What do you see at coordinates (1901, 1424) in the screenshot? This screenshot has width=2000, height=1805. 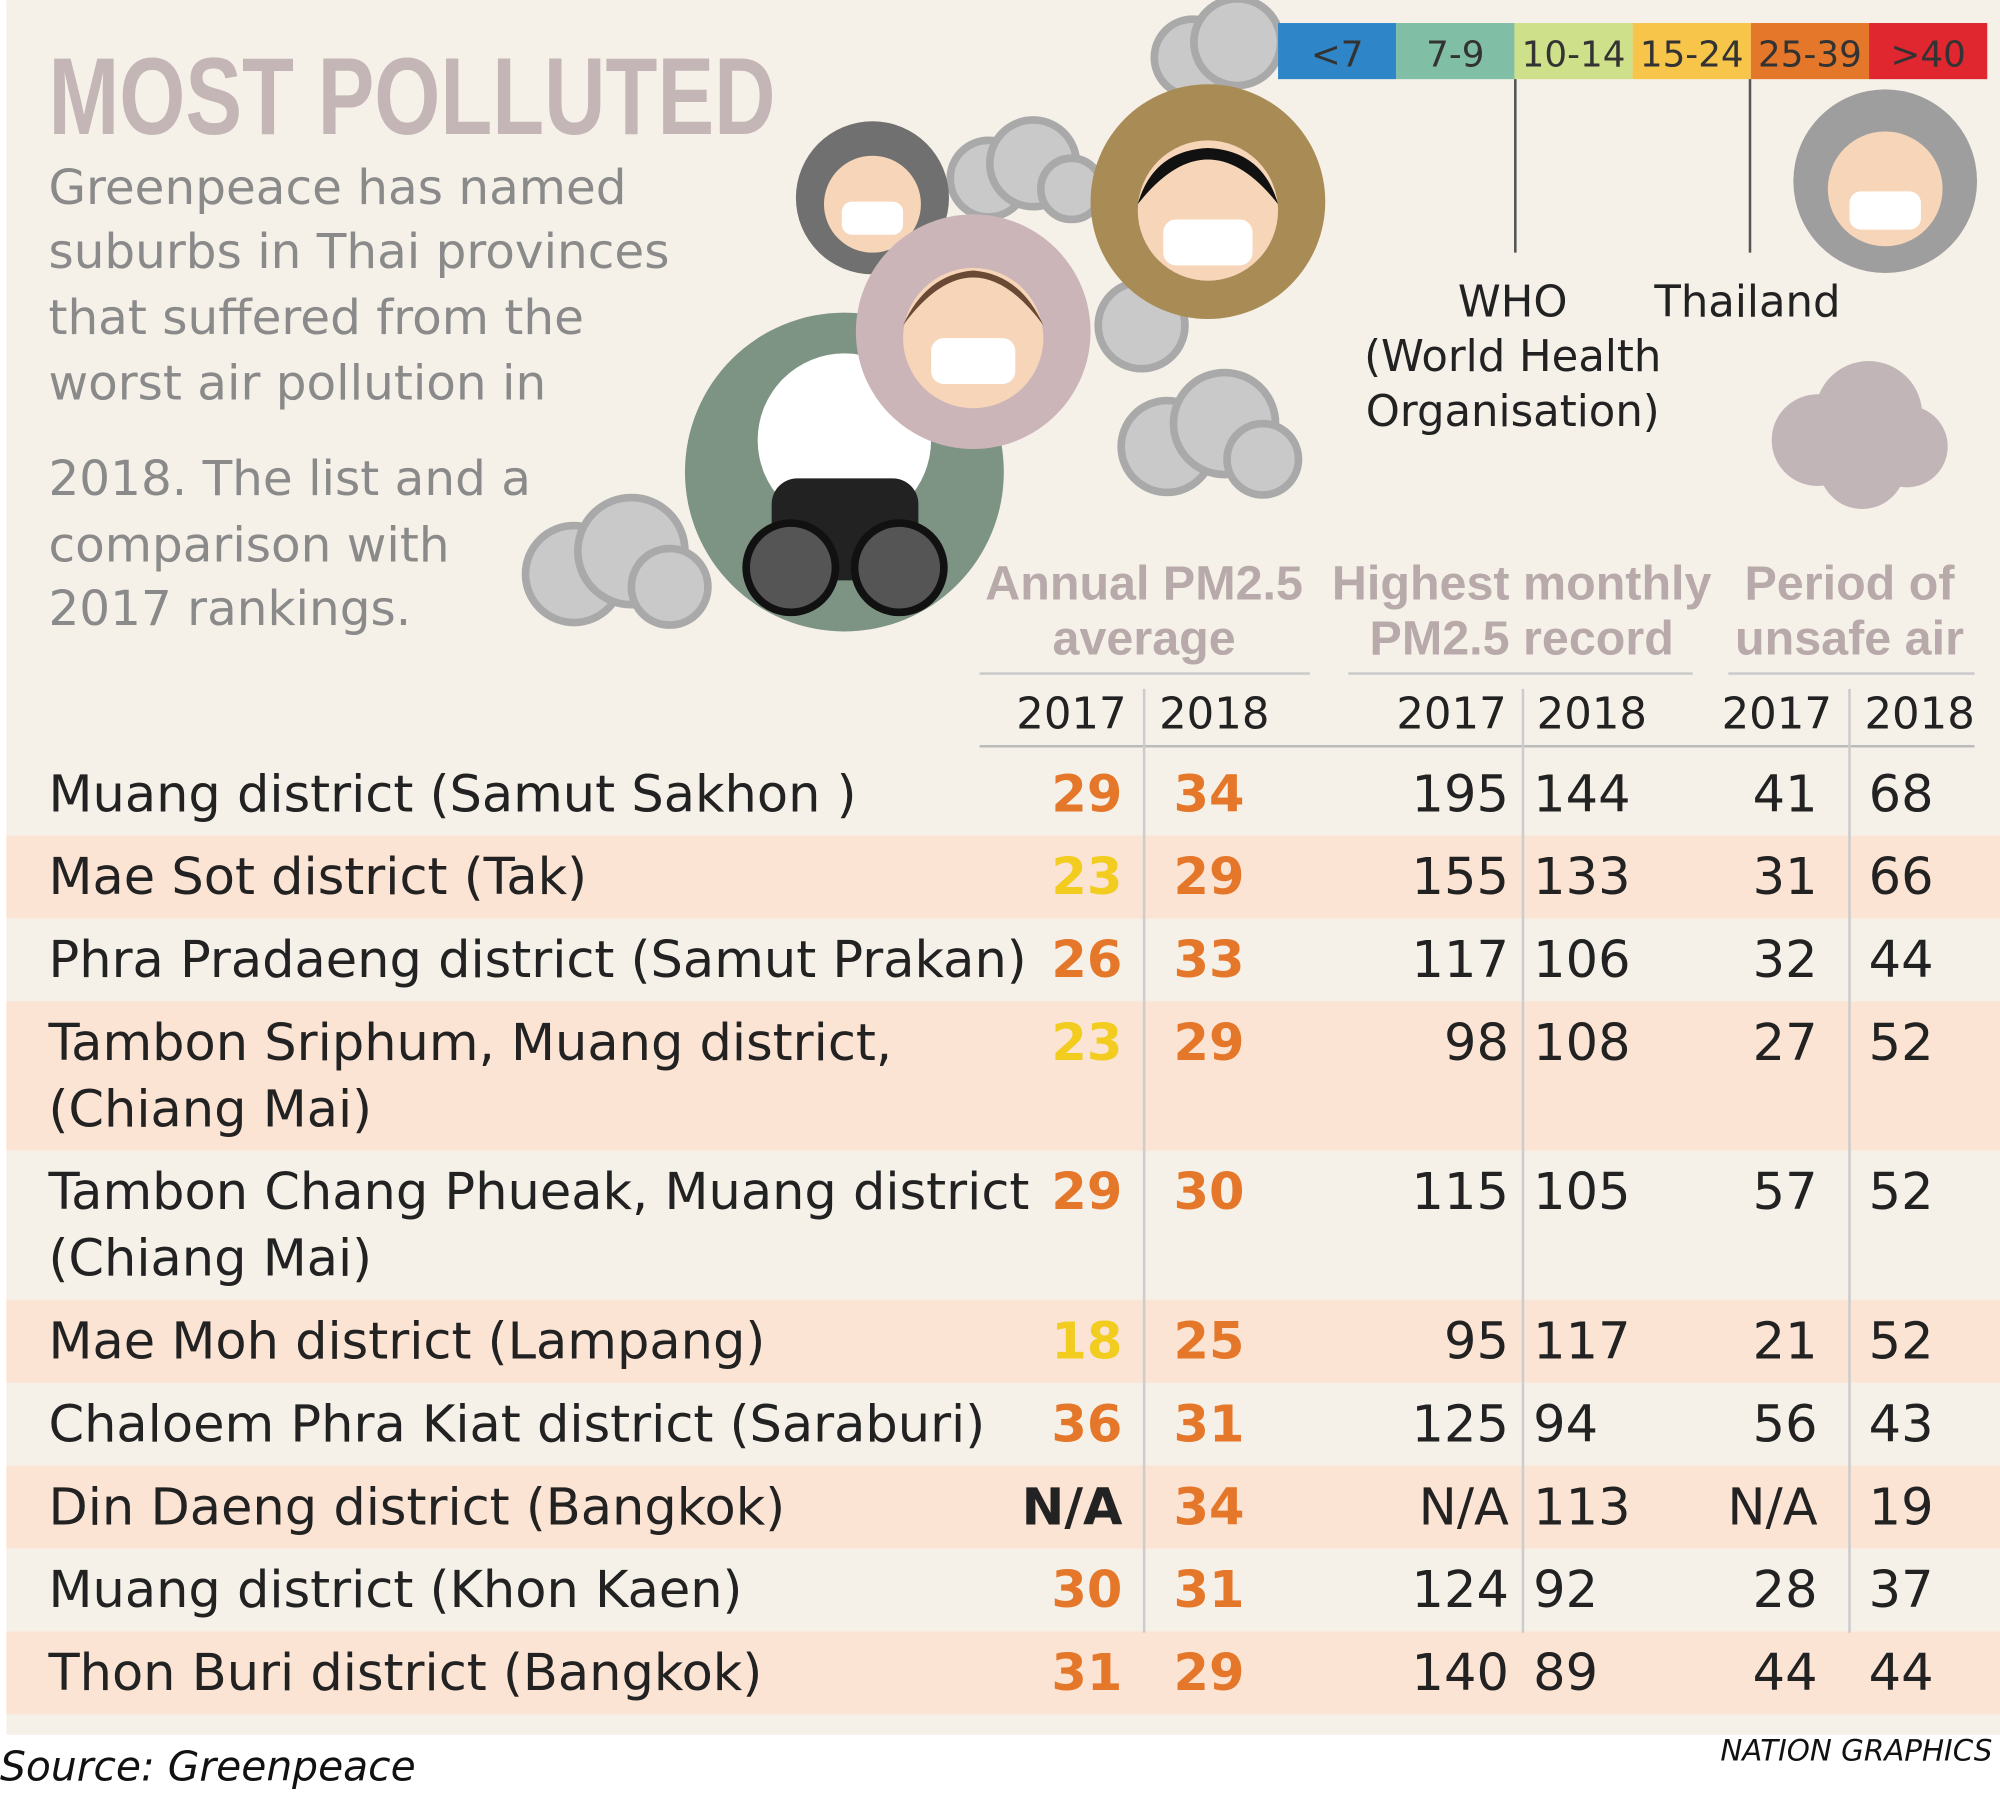 I see `cell-value: 43` at bounding box center [1901, 1424].